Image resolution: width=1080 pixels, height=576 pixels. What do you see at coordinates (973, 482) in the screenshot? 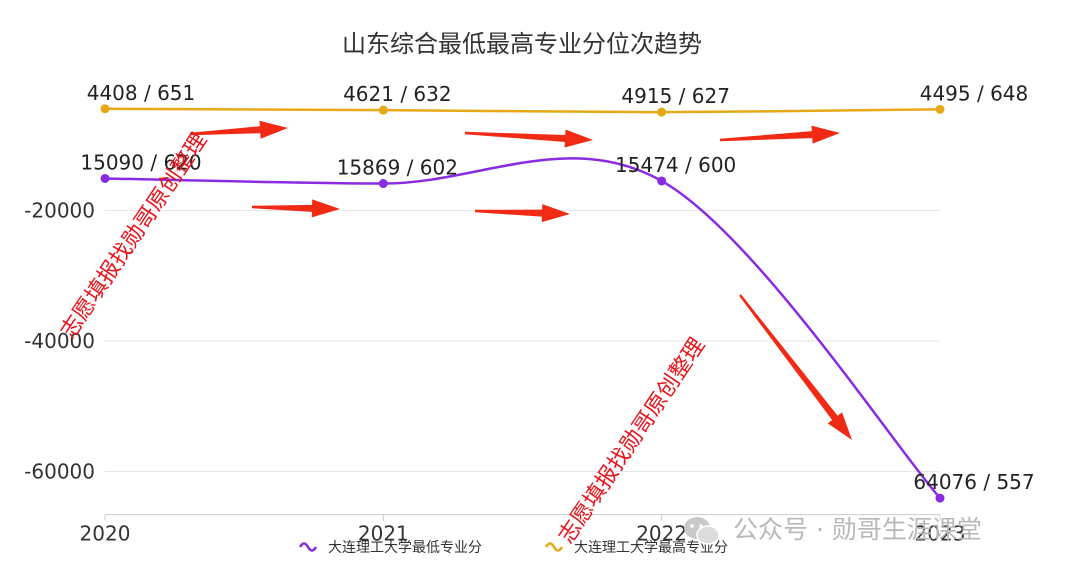
I see `data-label: 64076 / 557` at bounding box center [973, 482].